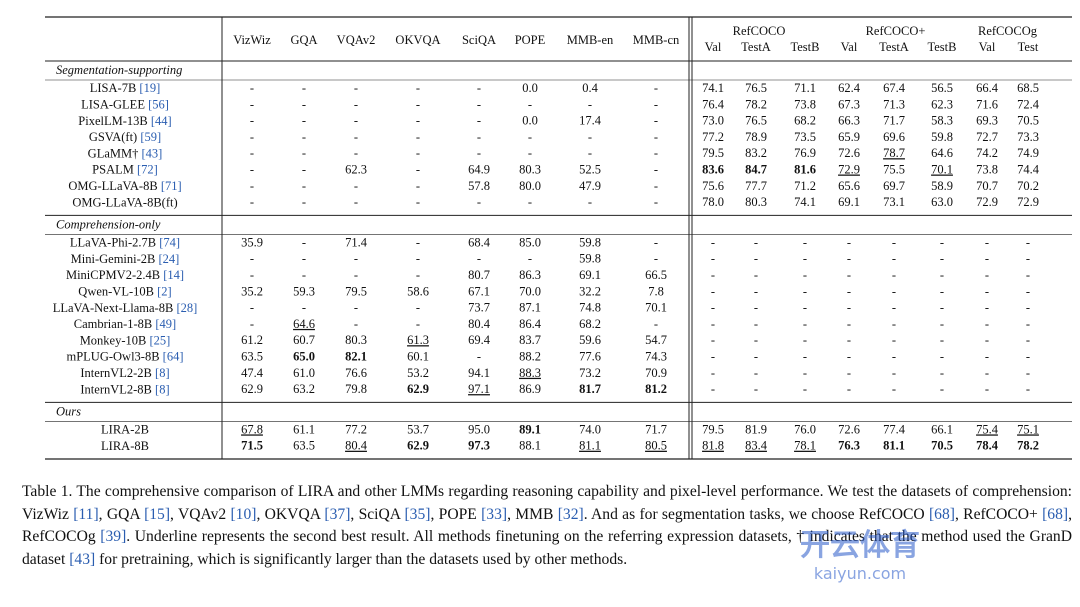  What do you see at coordinates (68, 411) in the screenshot?
I see `section-label: Ours` at bounding box center [68, 411].